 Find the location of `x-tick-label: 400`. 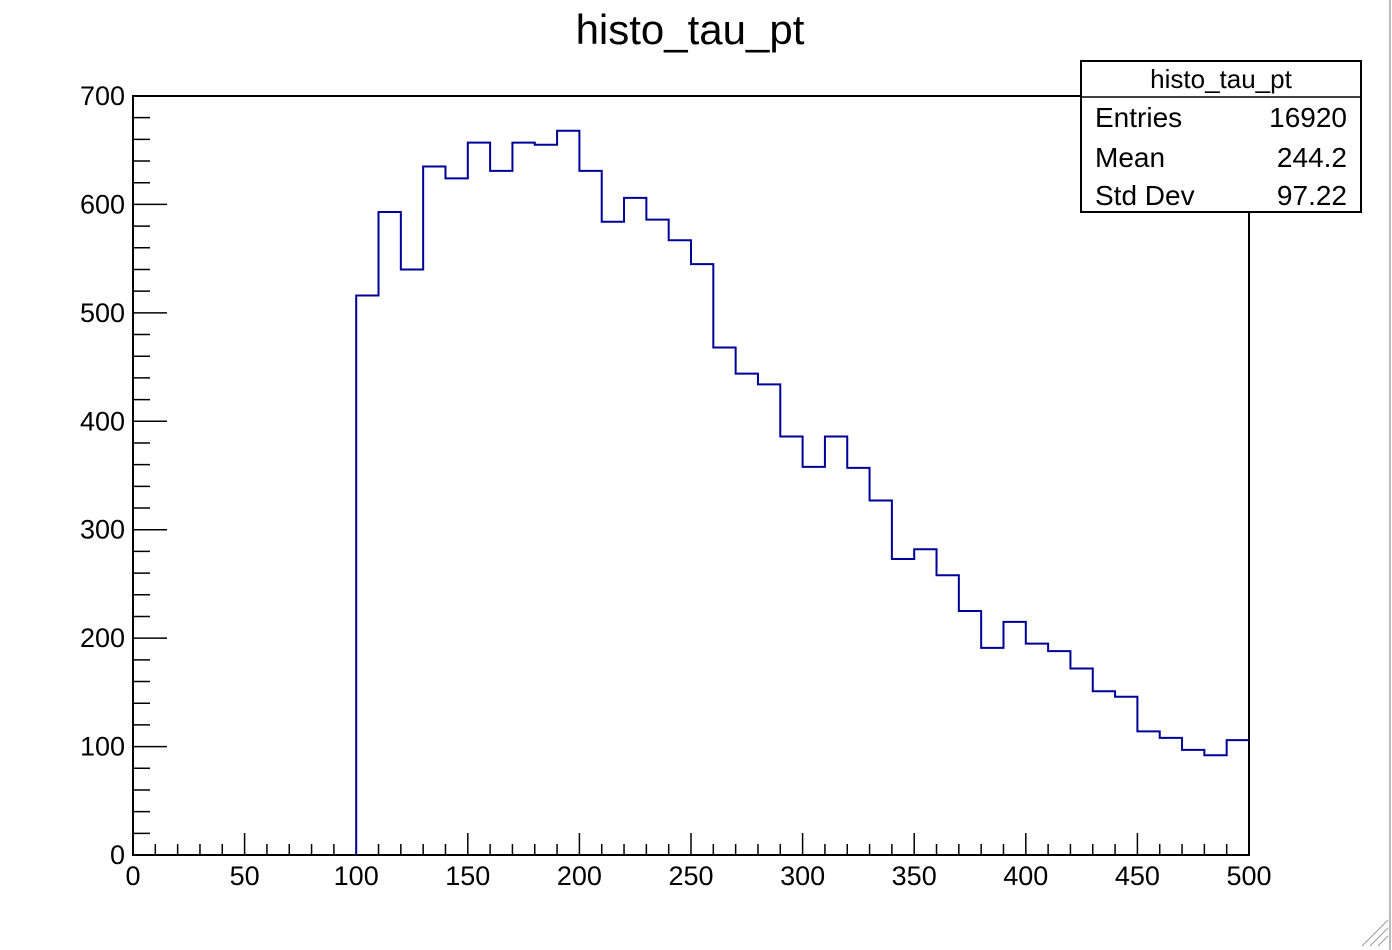

x-tick-label: 400 is located at coordinates (1025, 876).